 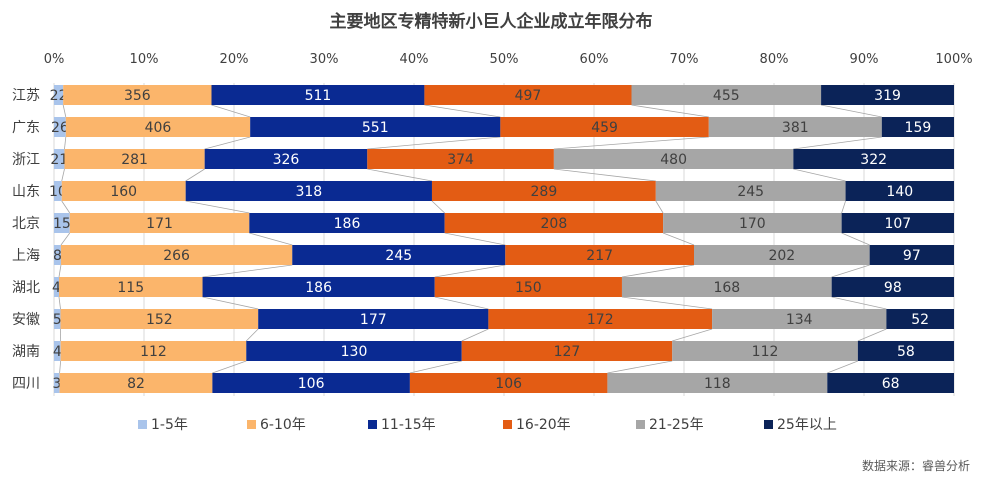 What do you see at coordinates (795, 128) in the screenshot?
I see `data-label: 381` at bounding box center [795, 128].